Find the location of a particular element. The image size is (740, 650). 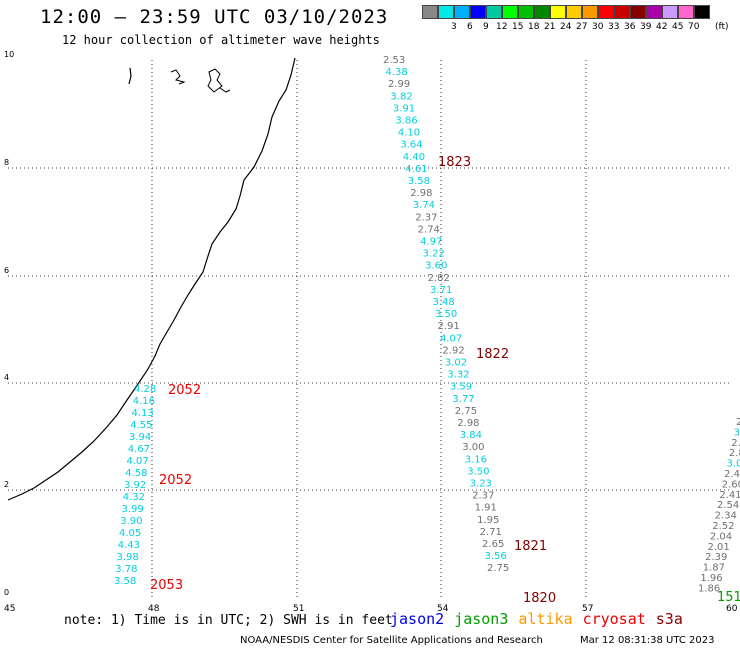

swh-value: 3.23 is located at coordinates (481, 484).